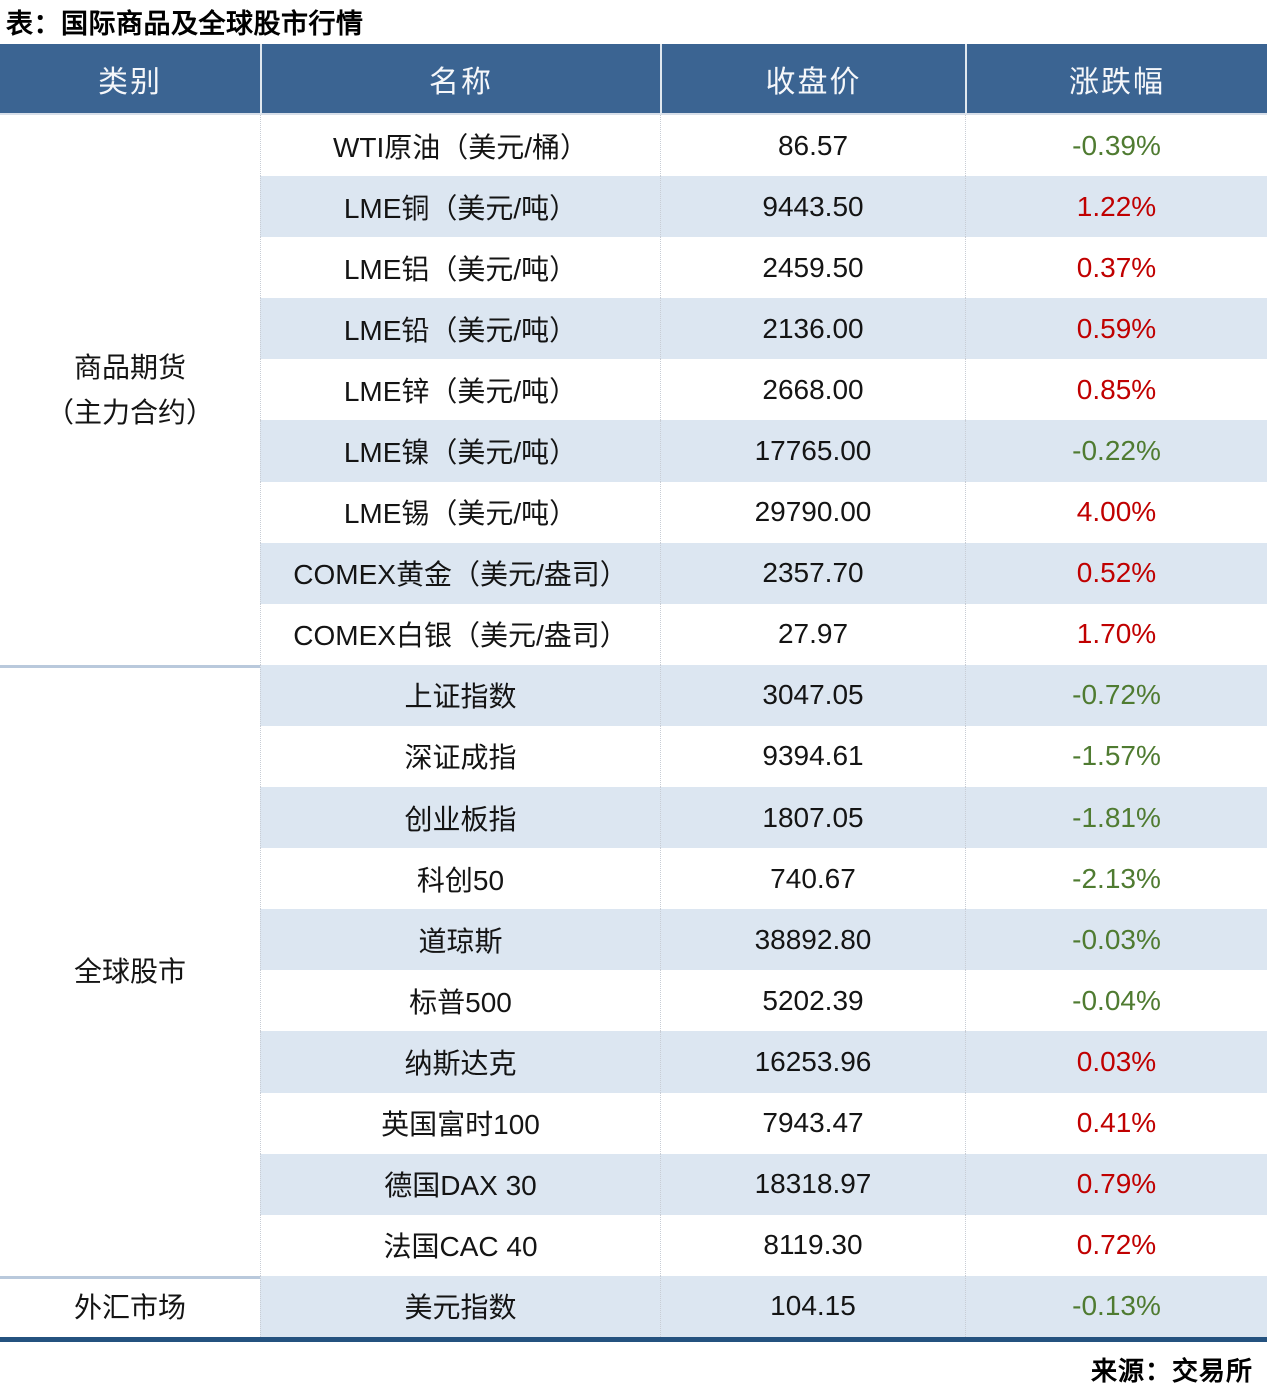  What do you see at coordinates (1116, 940) in the screenshot?
I see `change-percent: -0.03%` at bounding box center [1116, 940].